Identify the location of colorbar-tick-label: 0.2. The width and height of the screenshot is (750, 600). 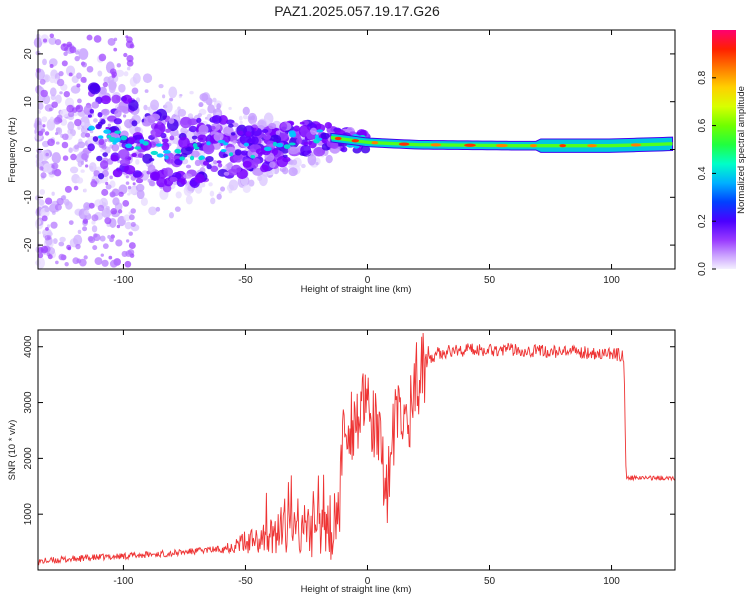
(702, 221).